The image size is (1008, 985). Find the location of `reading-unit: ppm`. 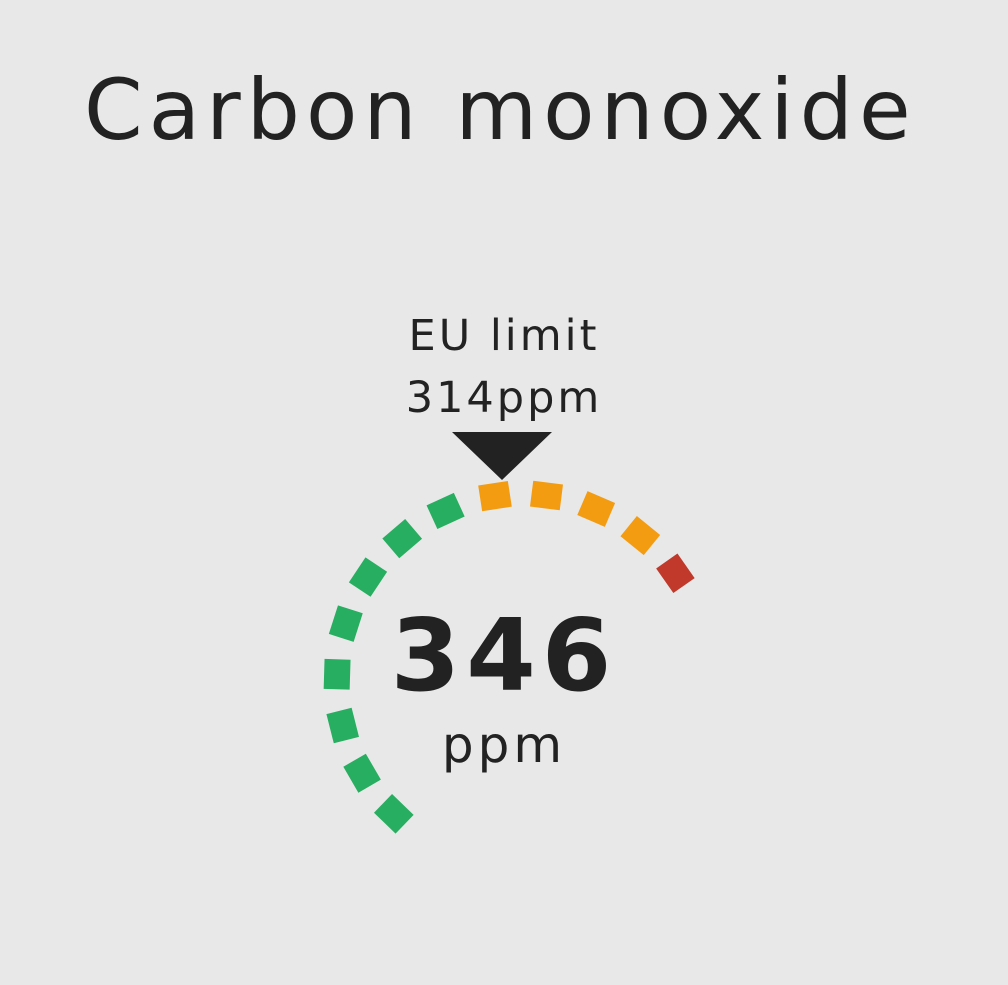

reading-unit: ppm is located at coordinates (504, 745).